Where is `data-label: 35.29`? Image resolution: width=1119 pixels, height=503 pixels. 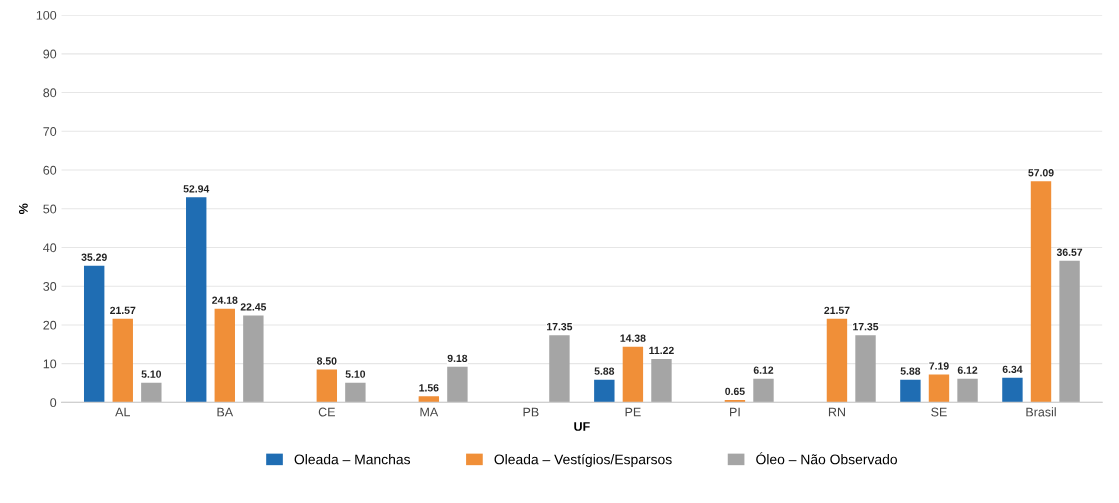 data-label: 35.29 is located at coordinates (94, 257).